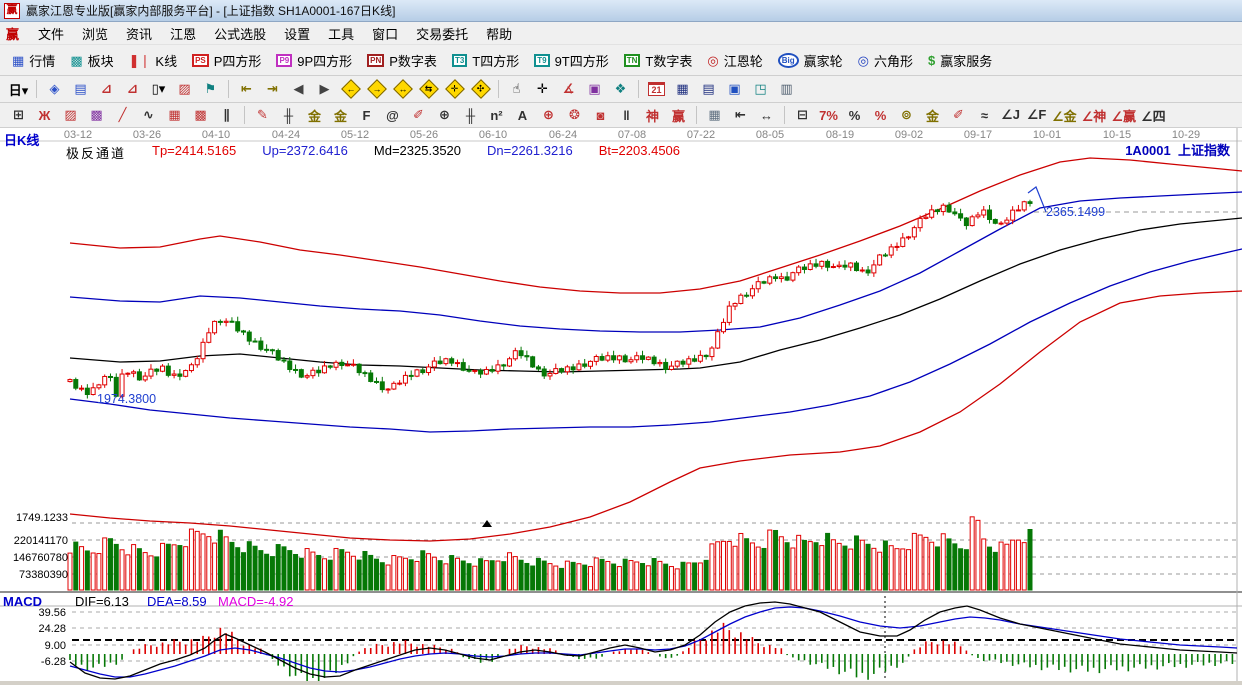 This screenshot has height=685, width=1242. What do you see at coordinates (828, 115) in the screenshot?
I see `percent-7-button: 7%` at bounding box center [828, 115].